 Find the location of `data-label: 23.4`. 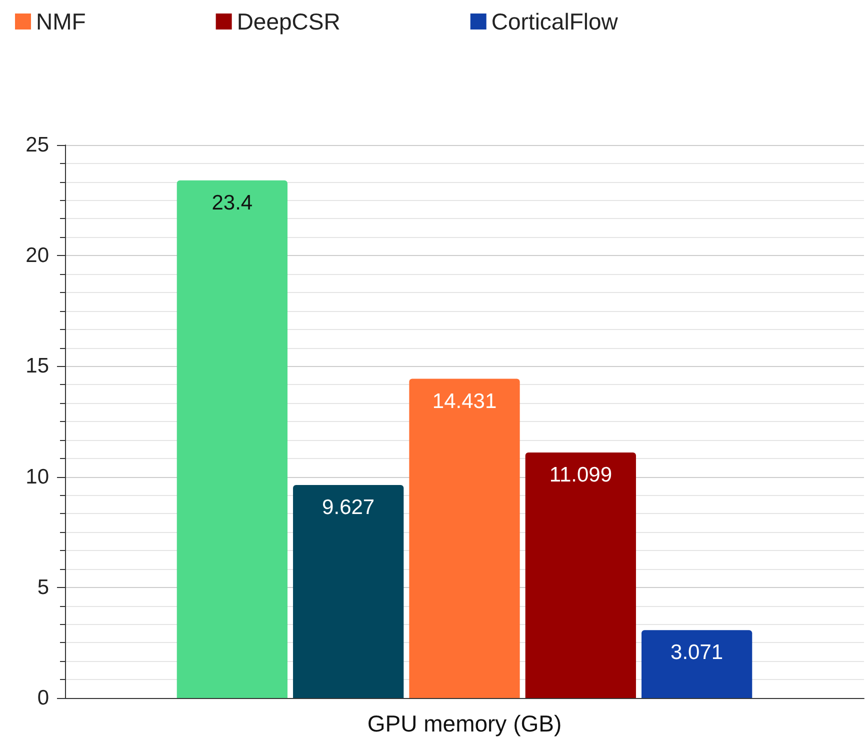

data-label: 23.4 is located at coordinates (232, 202).